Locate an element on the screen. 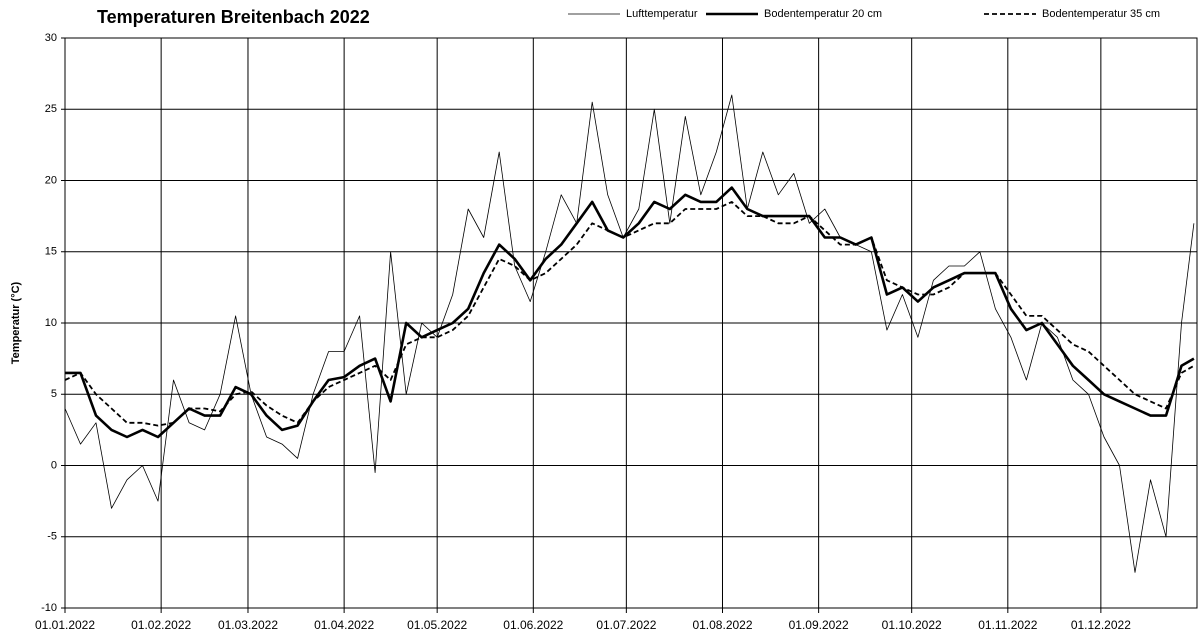  y-tick-label: 15 is located at coordinates (51, 252).